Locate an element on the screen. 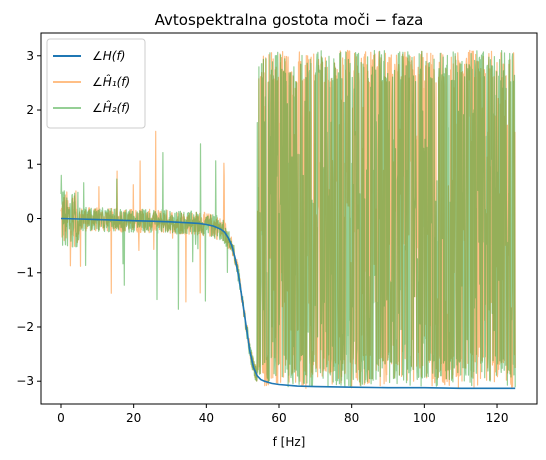 This screenshot has width=546, height=460. legend: ∠H(f) ∠Ĥ₁(f) ∠Ĥ₂(f) is located at coordinates (96, 83).